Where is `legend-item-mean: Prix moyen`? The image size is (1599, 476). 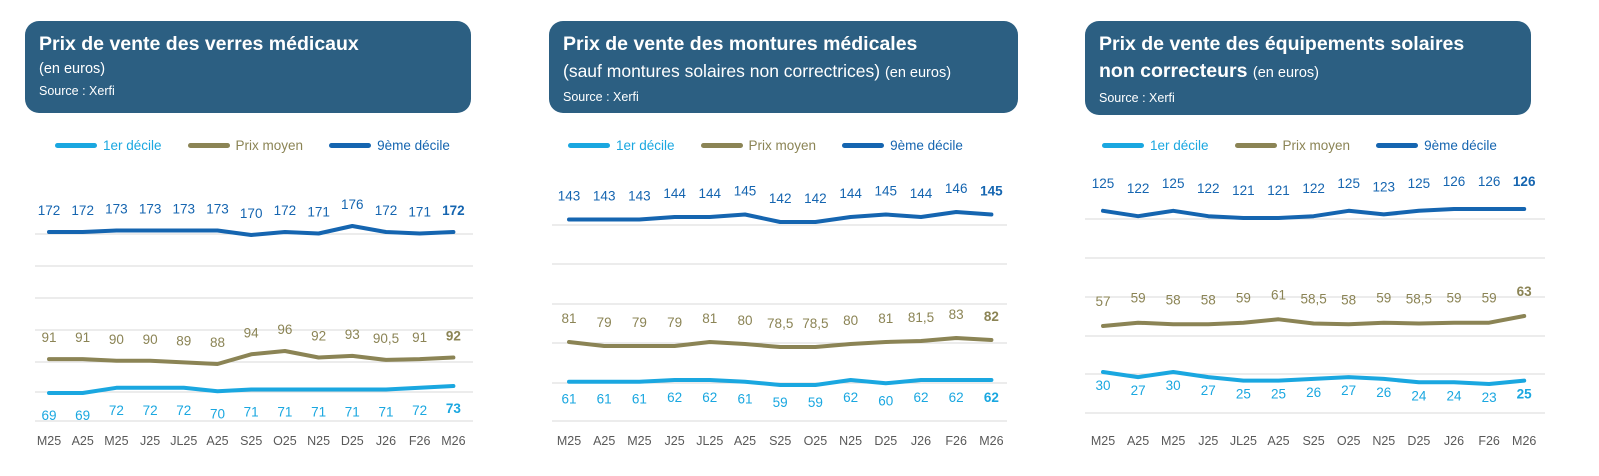 legend-item-mean: Prix moyen is located at coordinates (1292, 145).